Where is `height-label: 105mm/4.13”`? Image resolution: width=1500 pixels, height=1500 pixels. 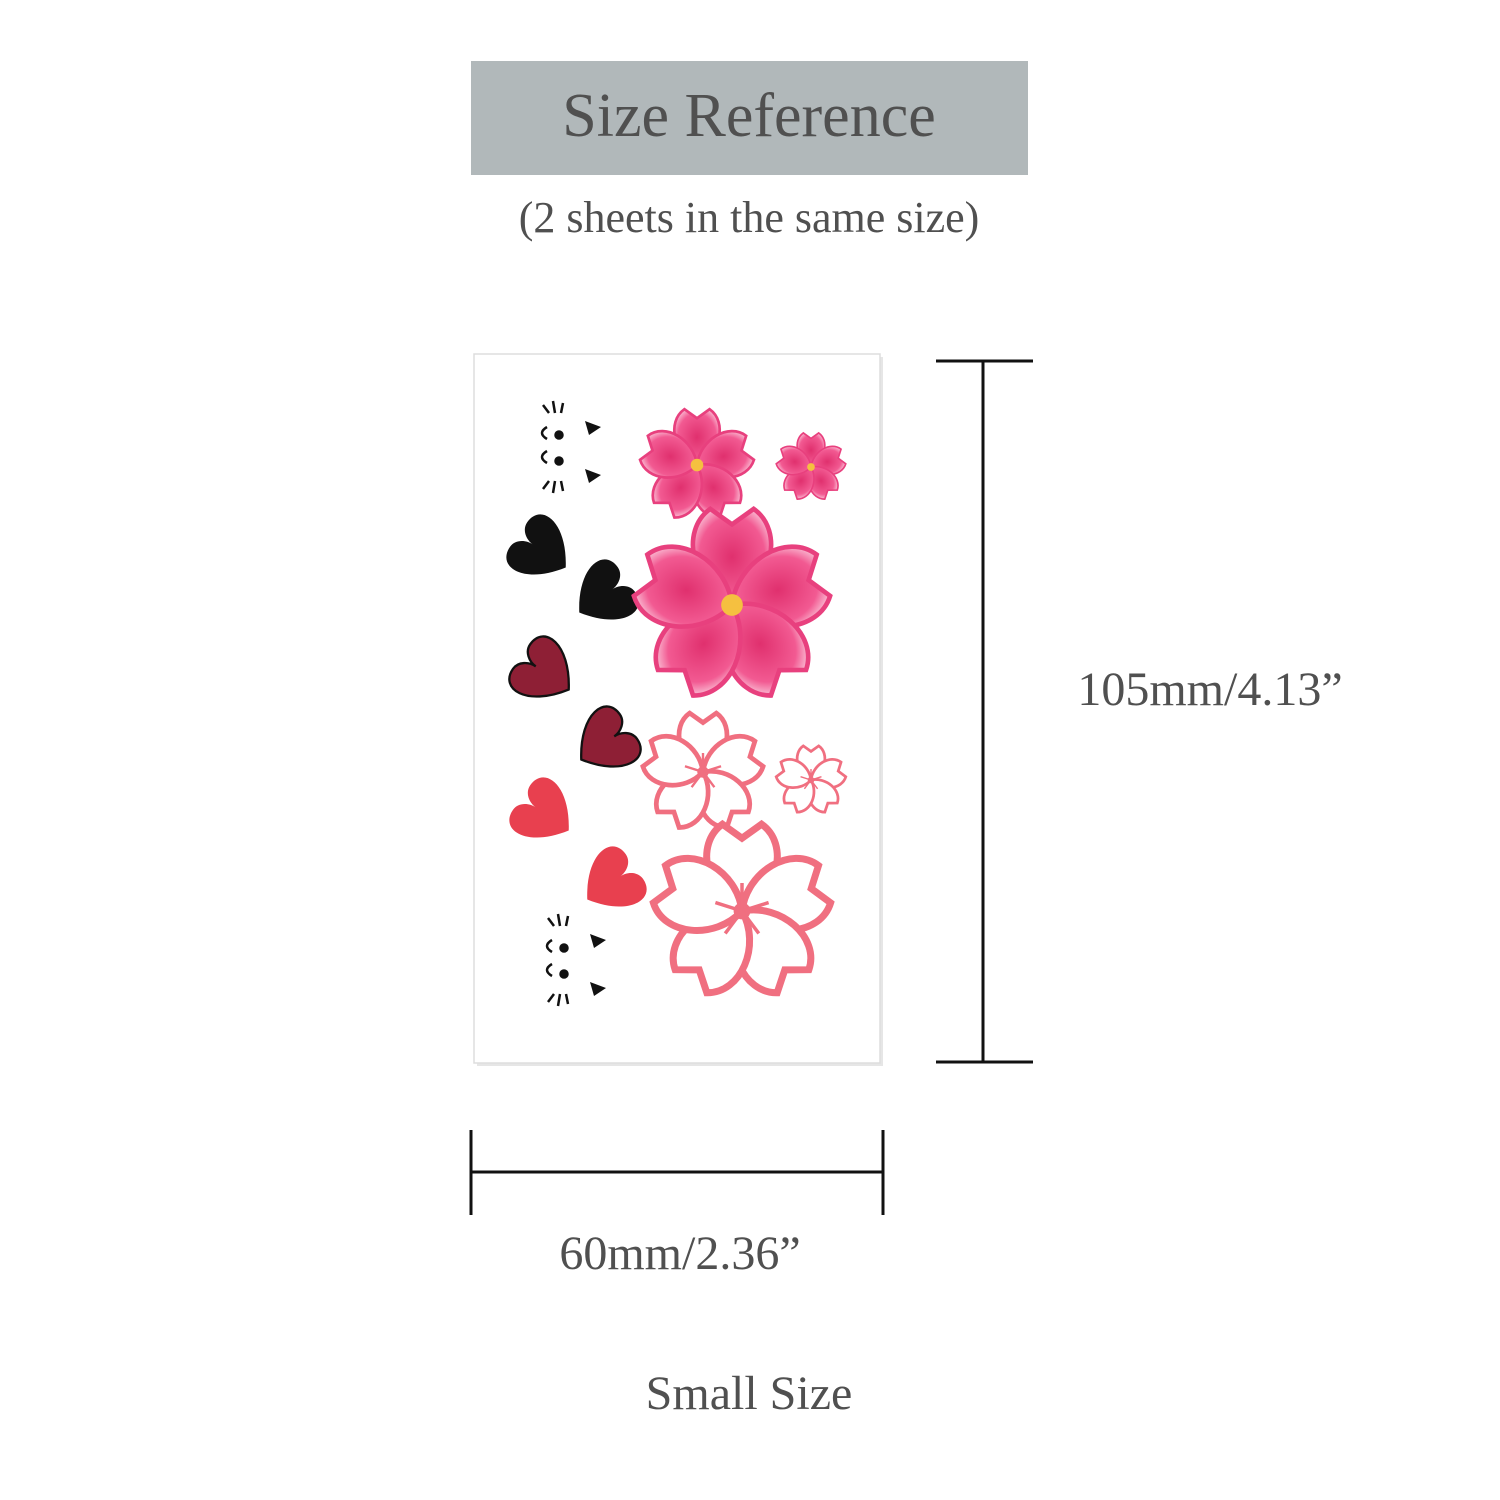
height-label: 105mm/4.13” is located at coordinates (1209, 689).